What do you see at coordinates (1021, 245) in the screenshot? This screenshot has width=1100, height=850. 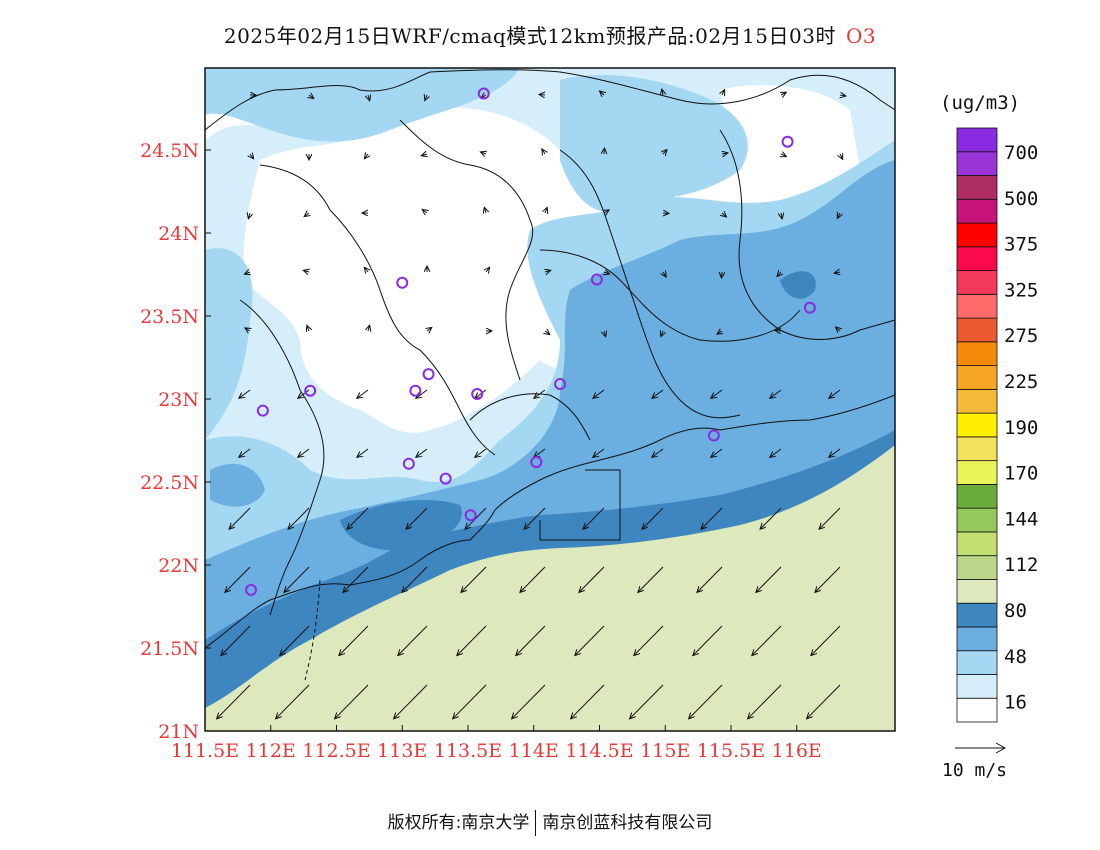 I see `colorbar-label: 375` at bounding box center [1021, 245].